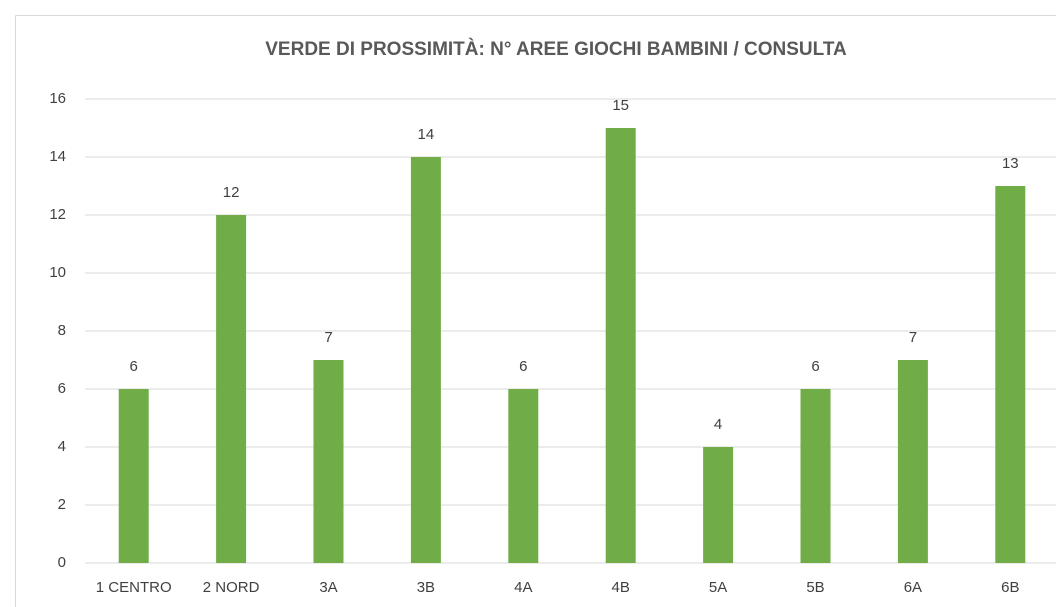 The height and width of the screenshot is (607, 1056). What do you see at coordinates (913, 587) in the screenshot?
I see `x-tick-label: 6A` at bounding box center [913, 587].